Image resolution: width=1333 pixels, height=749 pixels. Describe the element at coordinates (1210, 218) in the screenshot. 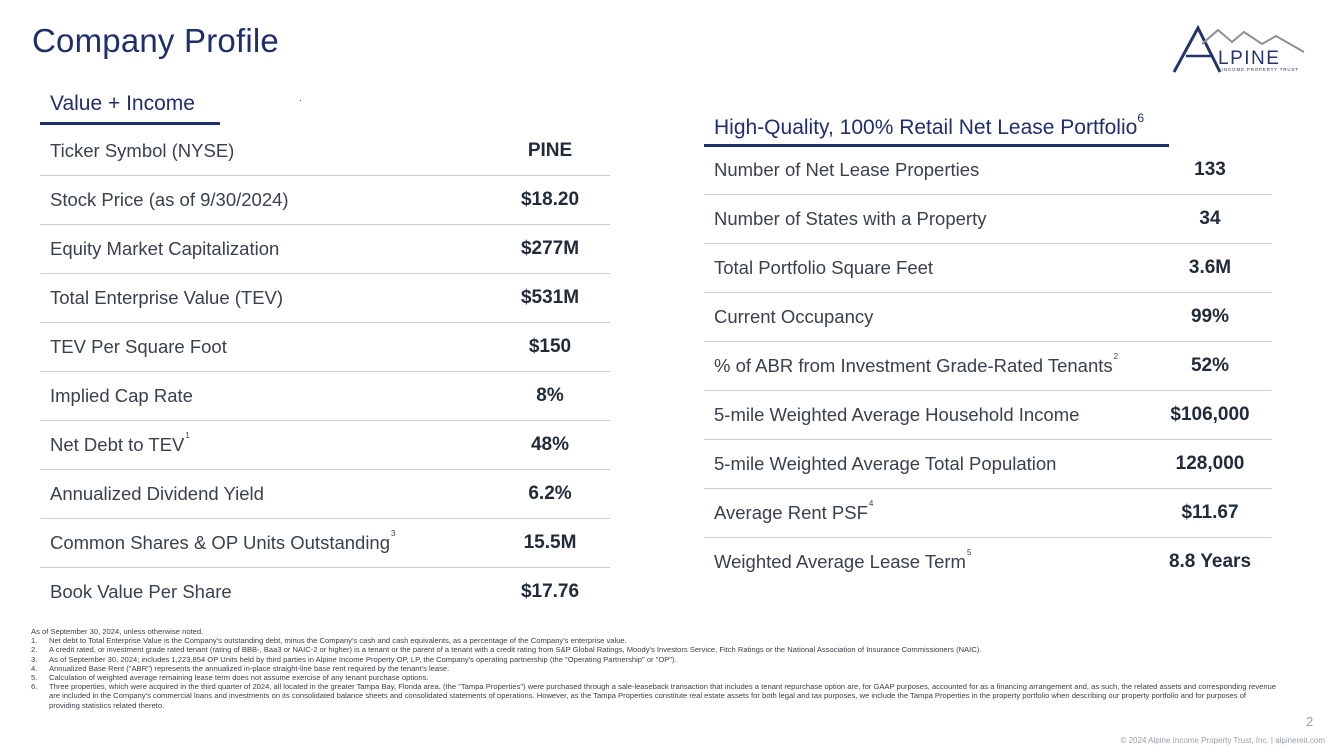

I see `row-value: 34` at that location.